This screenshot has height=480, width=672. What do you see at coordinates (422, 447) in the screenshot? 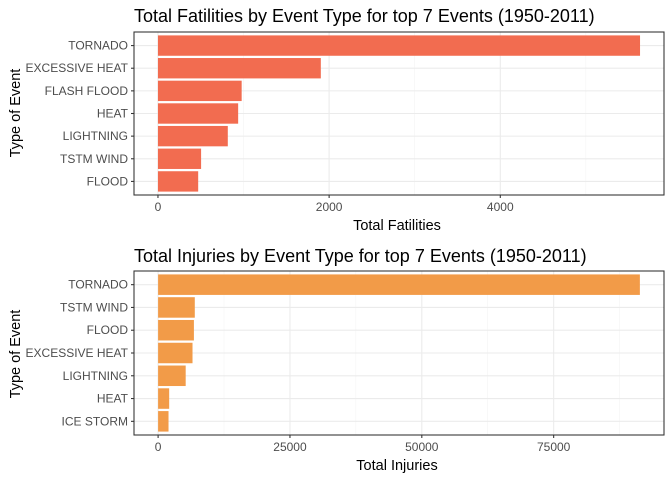
I see `x-tick-label: 50000` at bounding box center [422, 447].